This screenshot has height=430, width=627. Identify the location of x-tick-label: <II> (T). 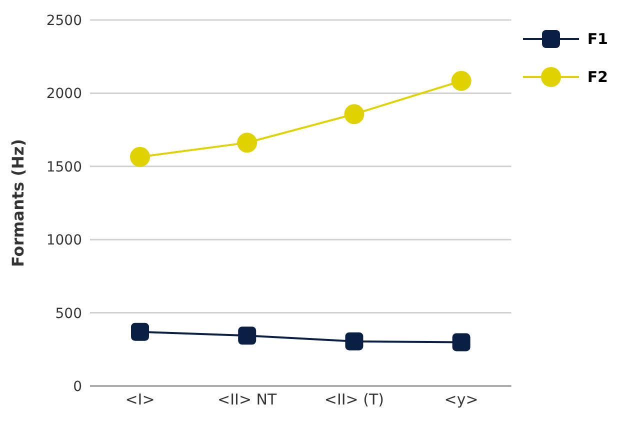
(354, 399).